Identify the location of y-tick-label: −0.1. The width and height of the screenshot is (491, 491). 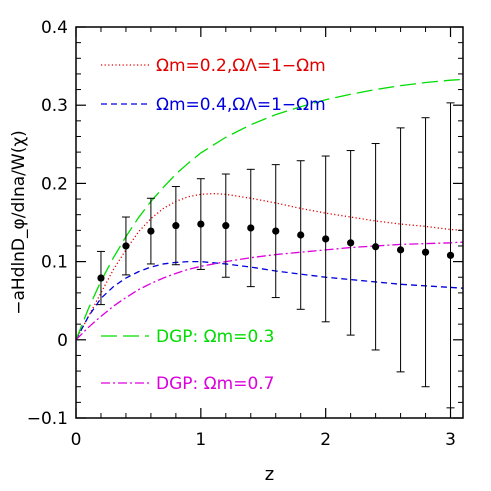
(47, 419).